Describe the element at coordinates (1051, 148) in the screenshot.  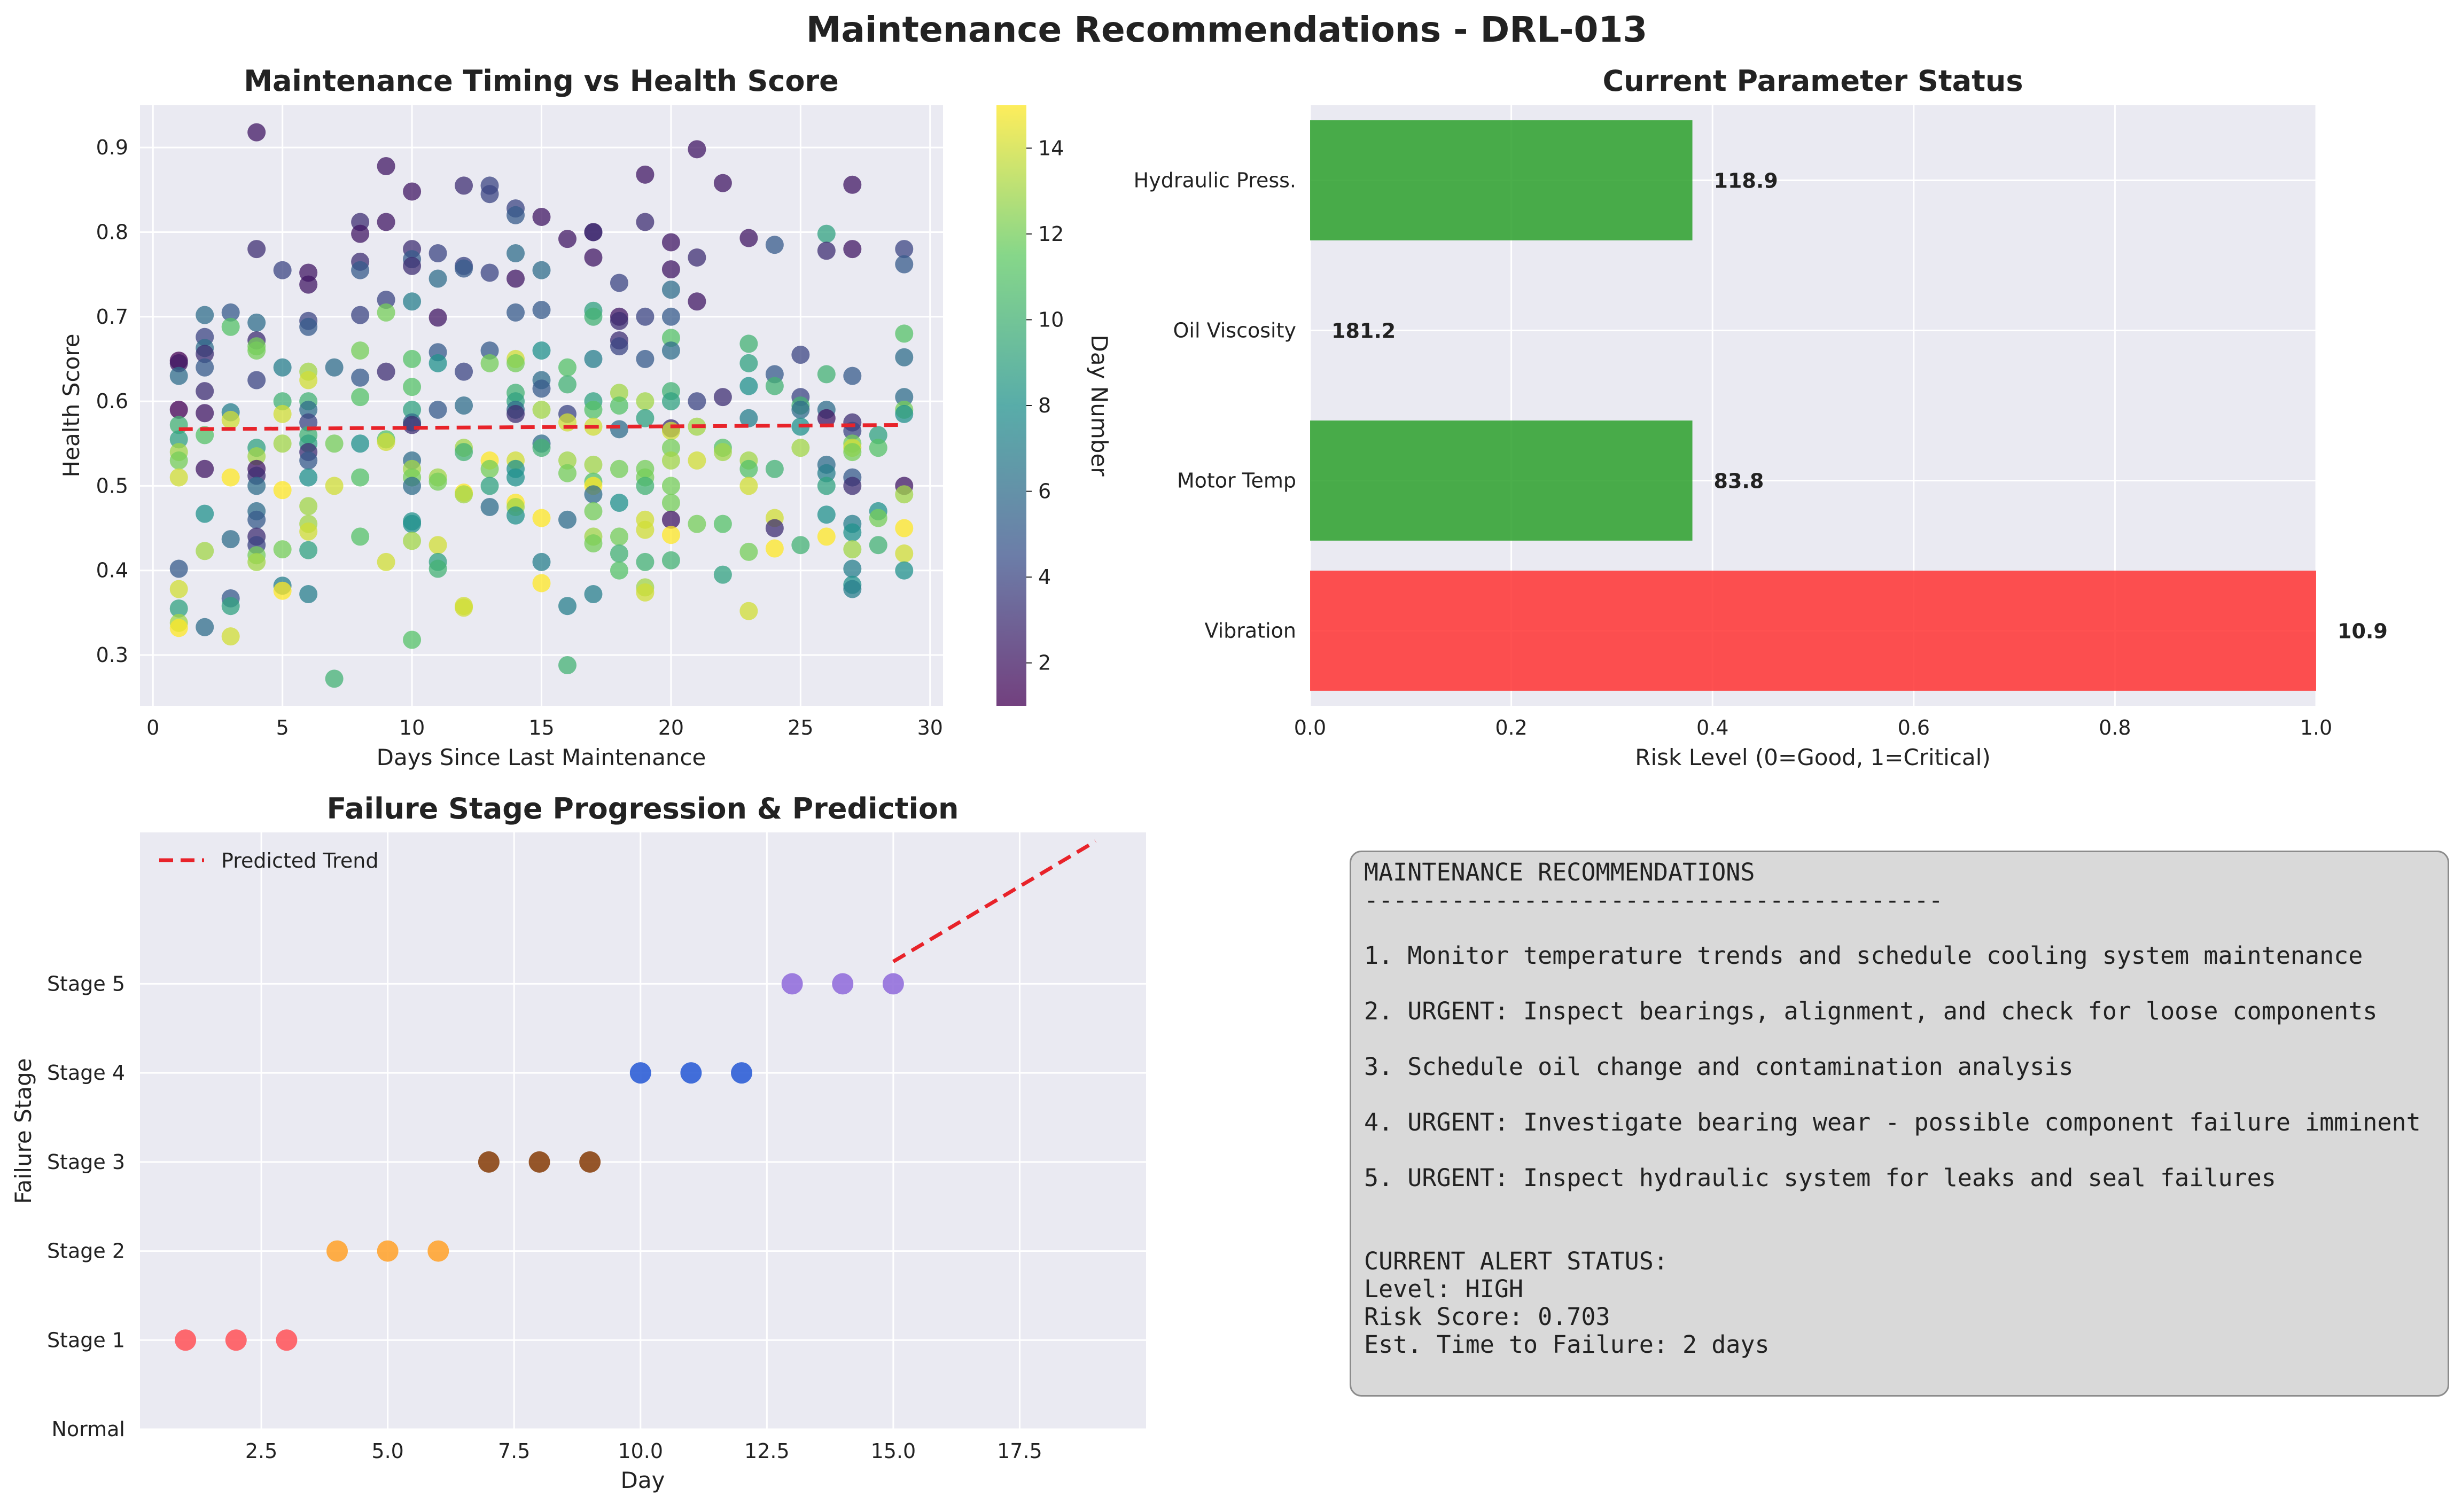
I see `colorbar-tick-label: 14` at that location.